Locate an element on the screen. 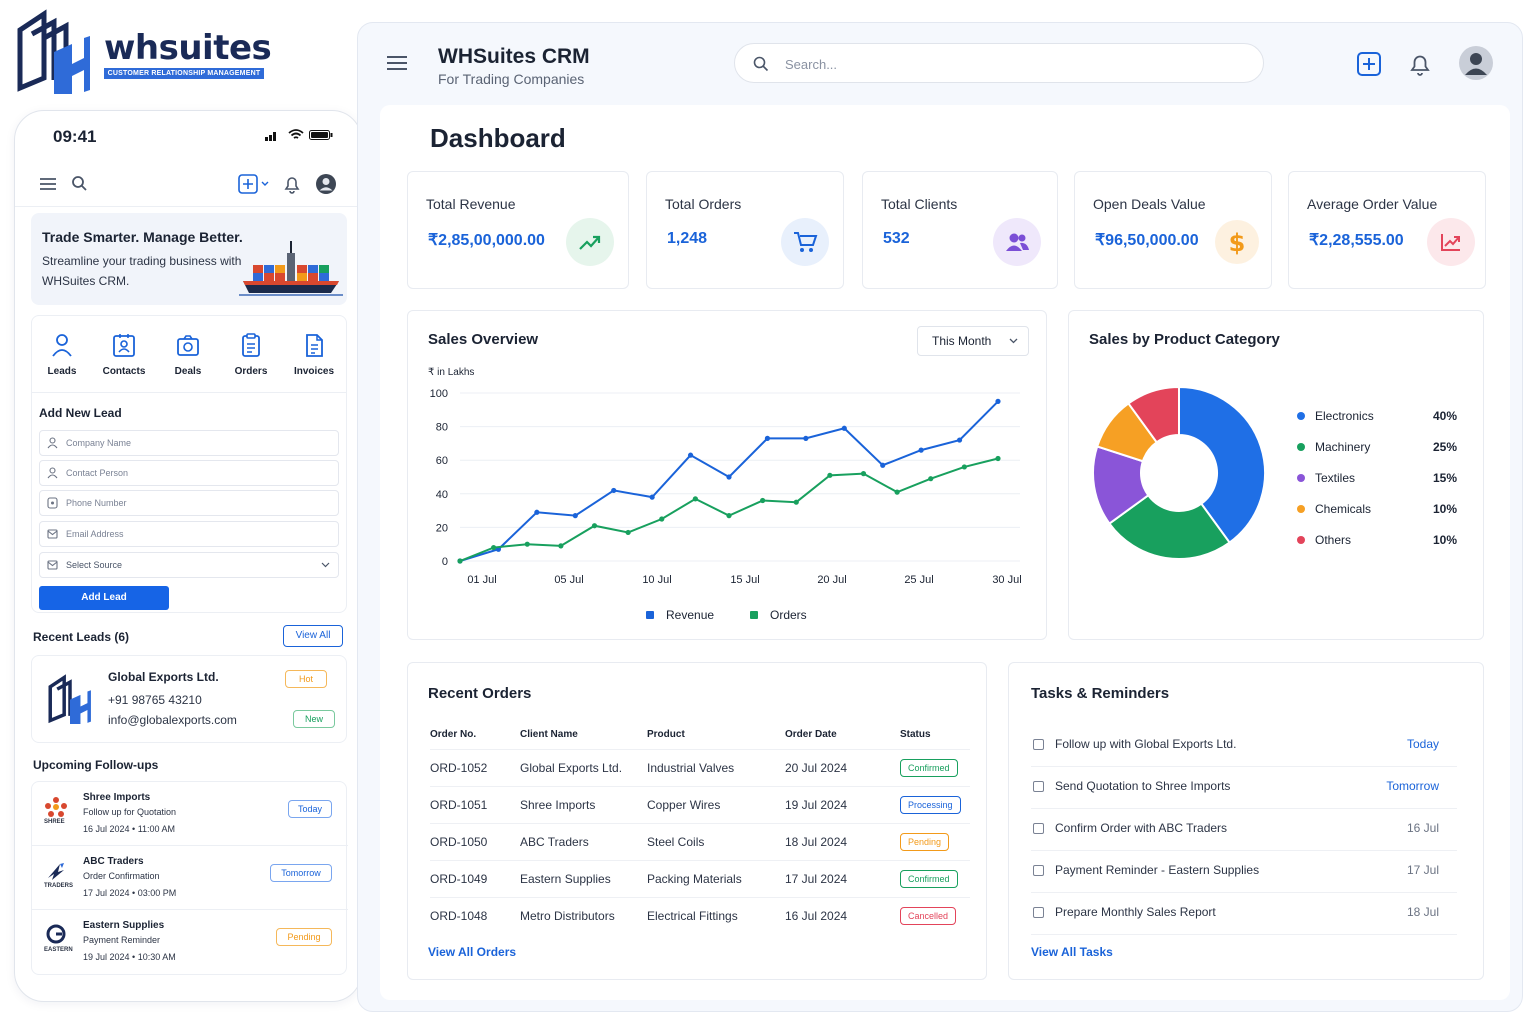 The height and width of the screenshot is (1024, 1536). legend-label: Machinery is located at coordinates (1343, 447).